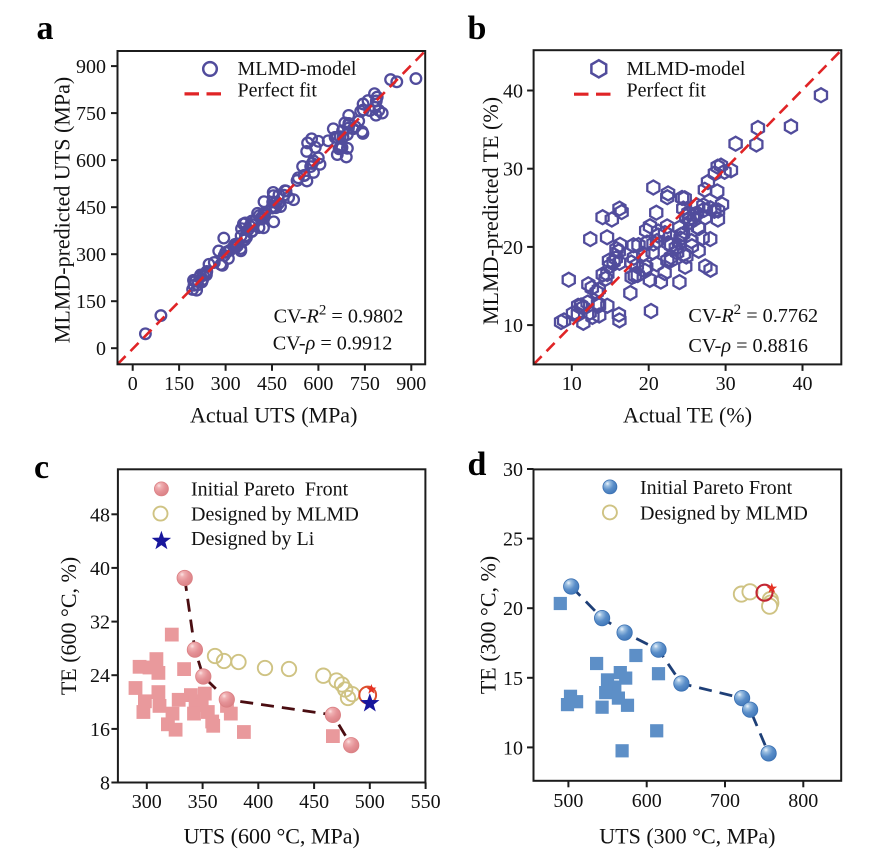  I want to click on svg-text: 700, so click(725, 801).